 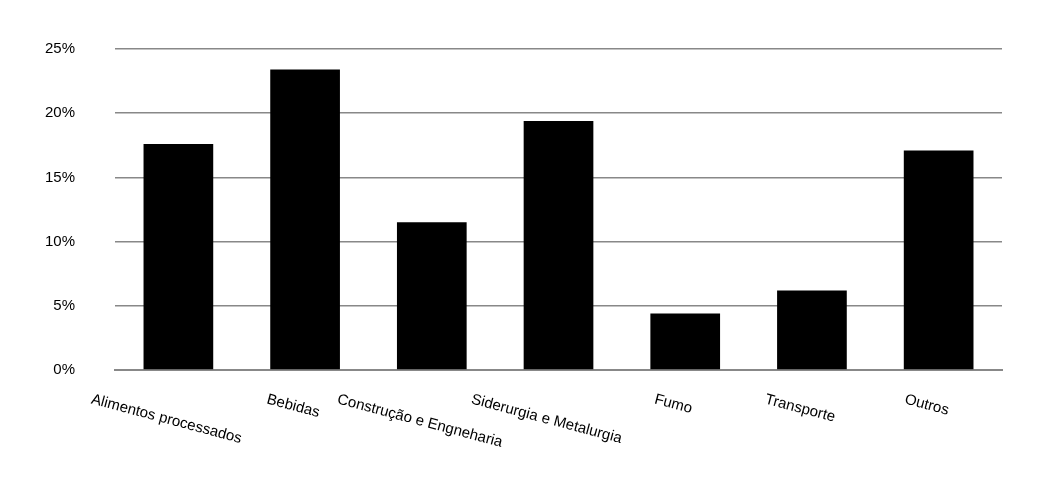 I want to click on y-tick-label: 5%, so click(x=64, y=304).